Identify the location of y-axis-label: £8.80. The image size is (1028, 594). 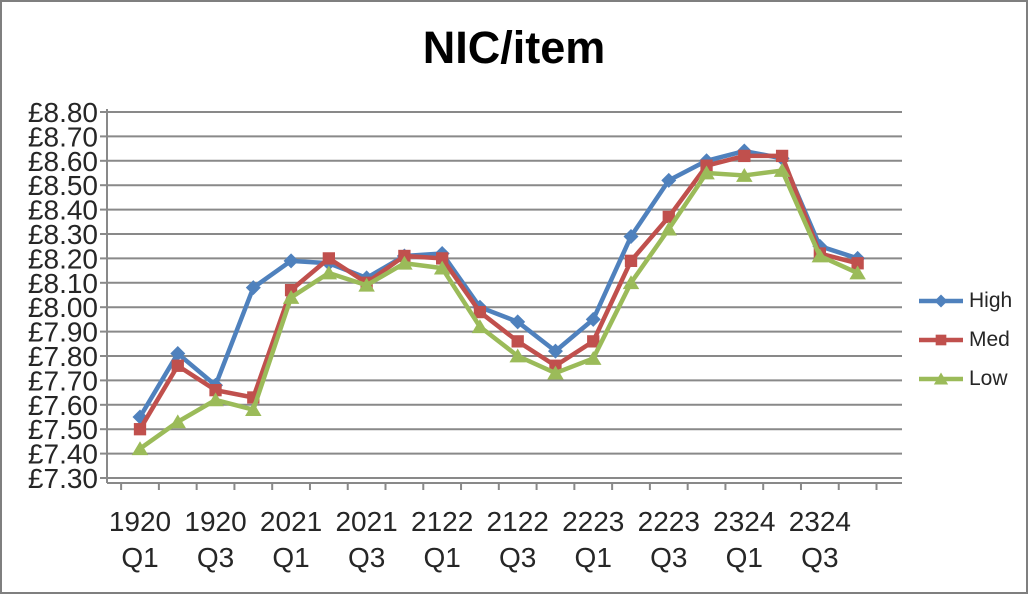
(63, 112).